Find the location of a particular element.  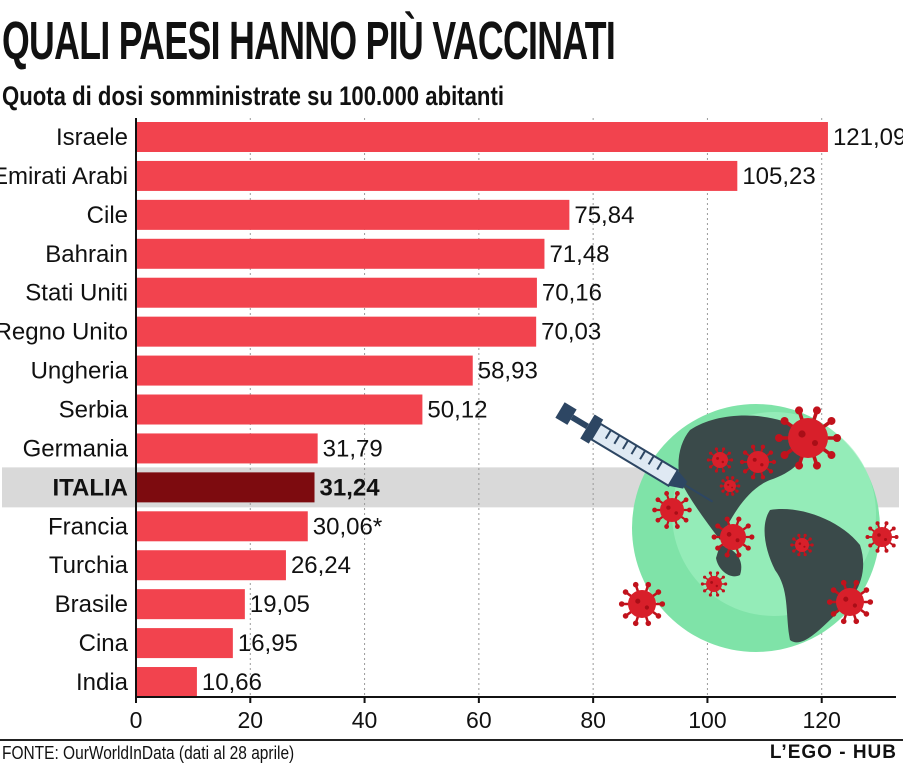

data-label: 16,95 is located at coordinates (268, 643).